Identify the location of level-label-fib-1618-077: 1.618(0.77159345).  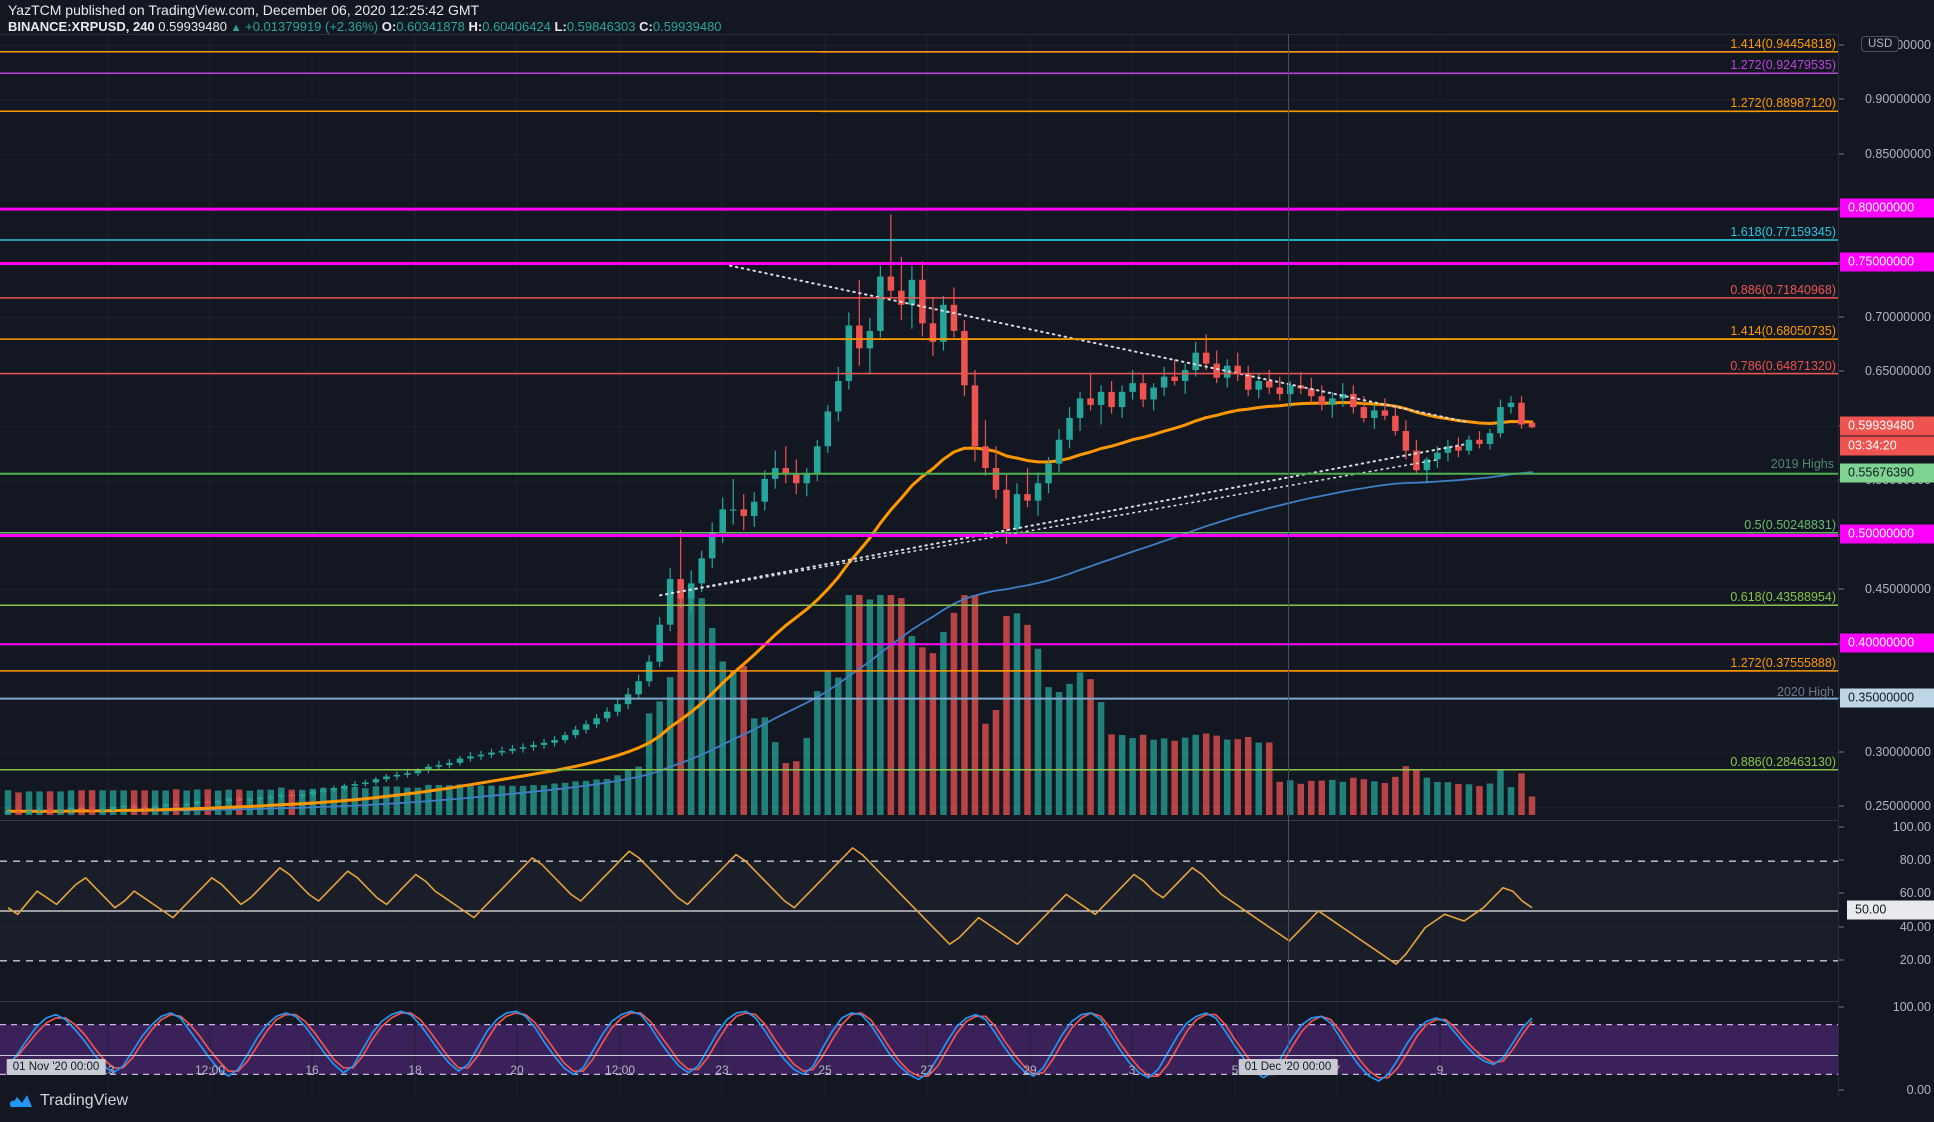
(1783, 231).